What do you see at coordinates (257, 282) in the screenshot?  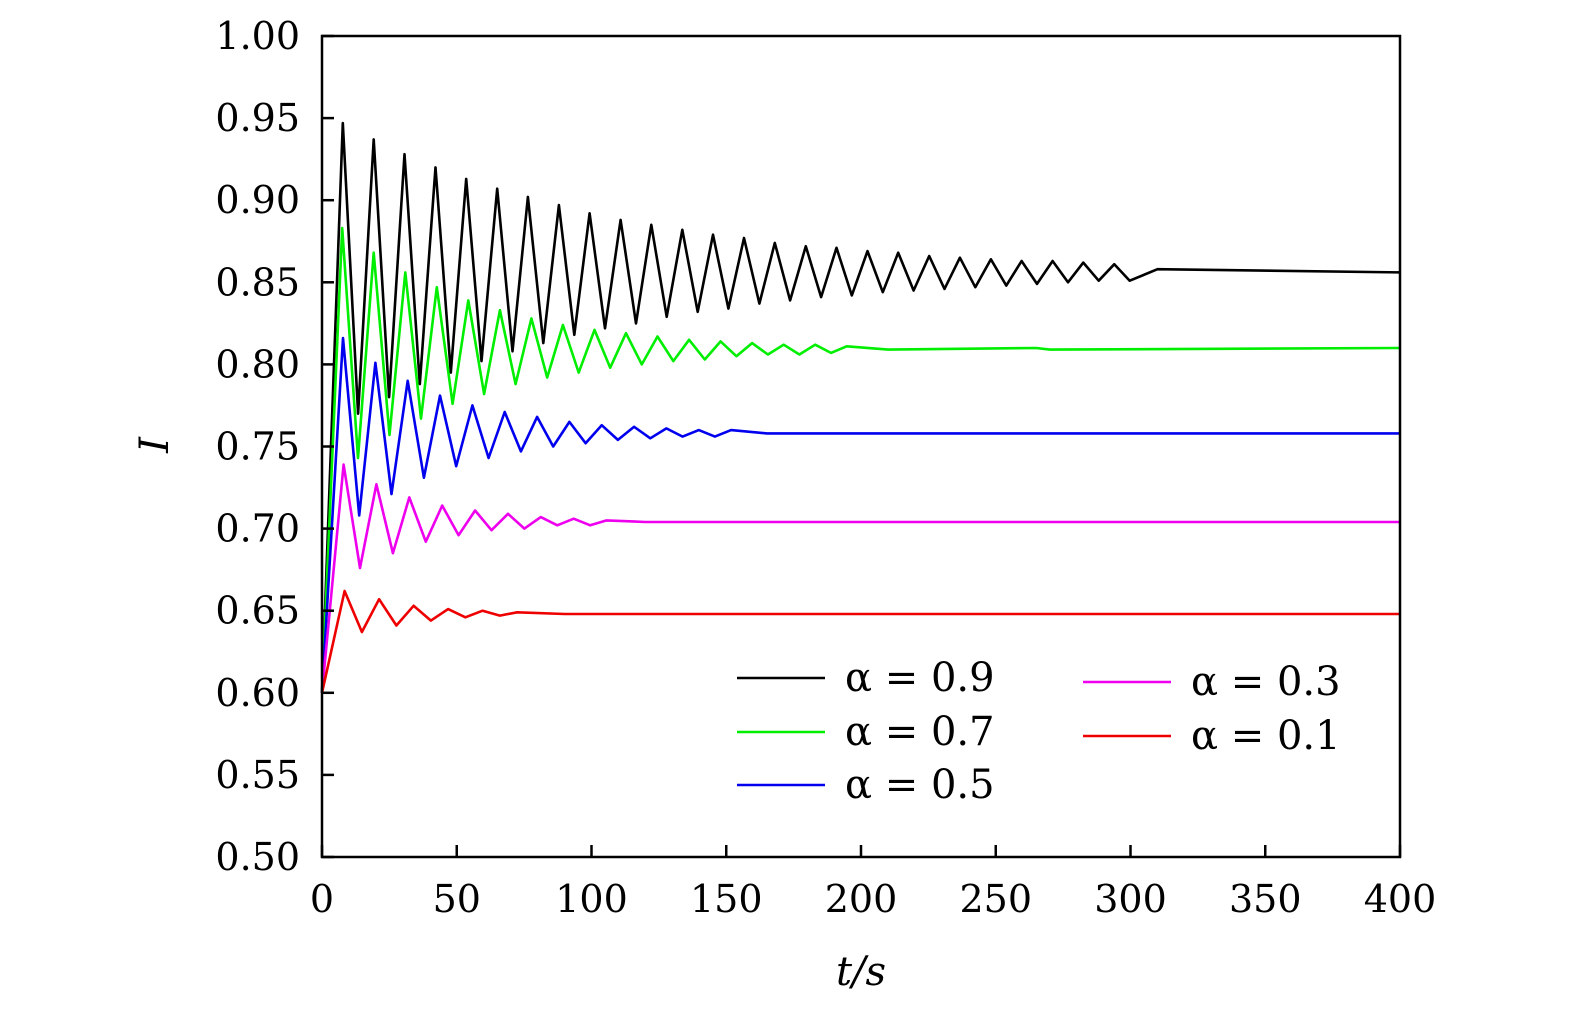 I see `y-tick-label: 0.85` at bounding box center [257, 282].